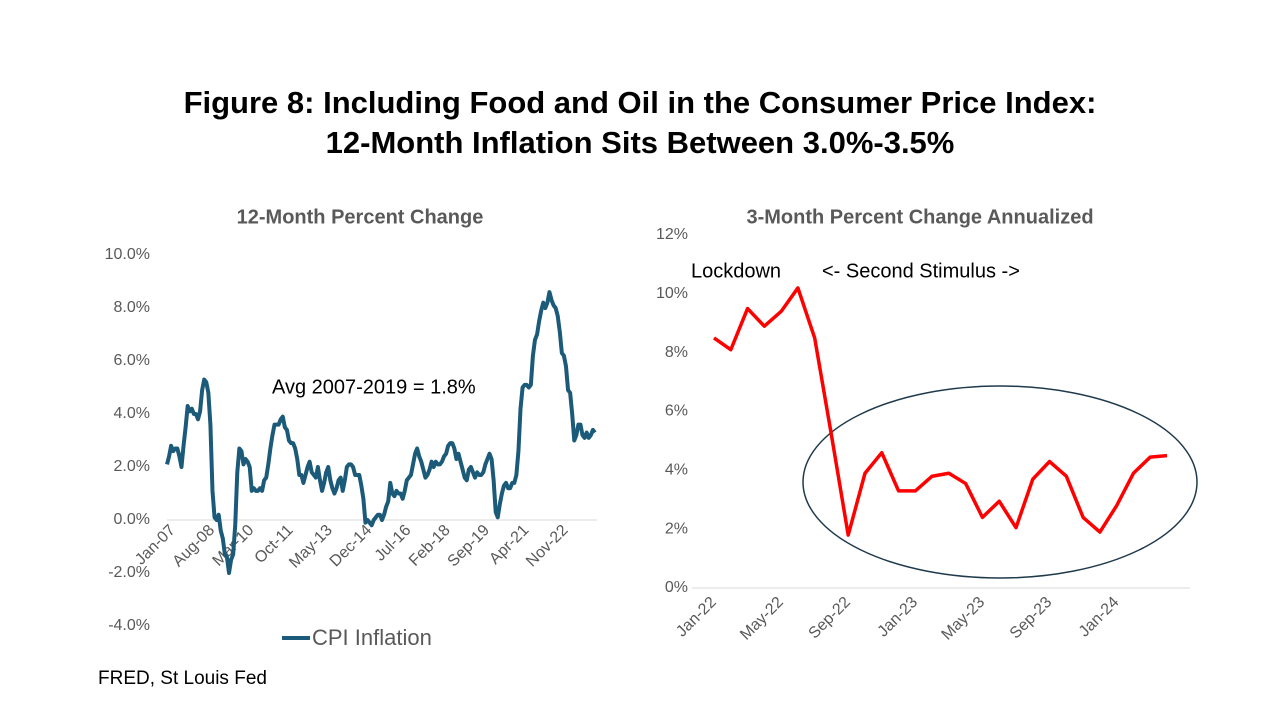 This screenshot has width=1280, height=720. I want to click on x-tick-label: Sep-22, so click(830, 618).